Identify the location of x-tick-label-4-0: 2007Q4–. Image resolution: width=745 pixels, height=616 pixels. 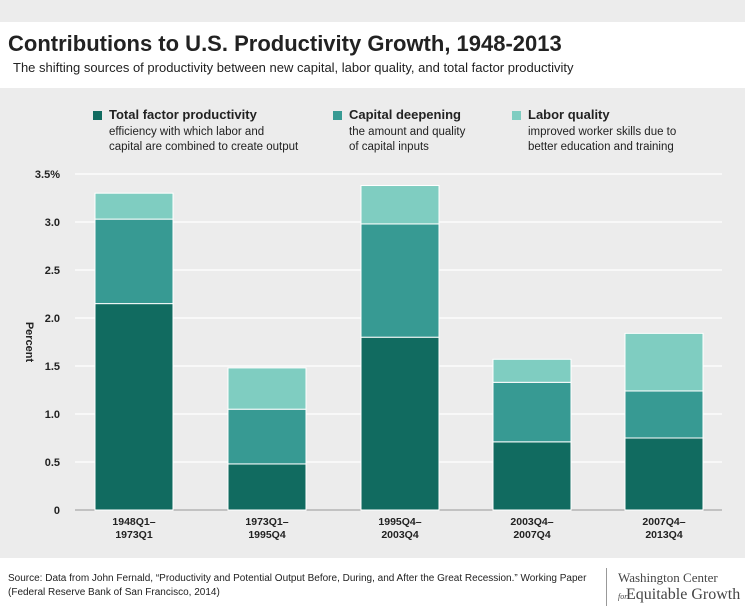
(663, 522).